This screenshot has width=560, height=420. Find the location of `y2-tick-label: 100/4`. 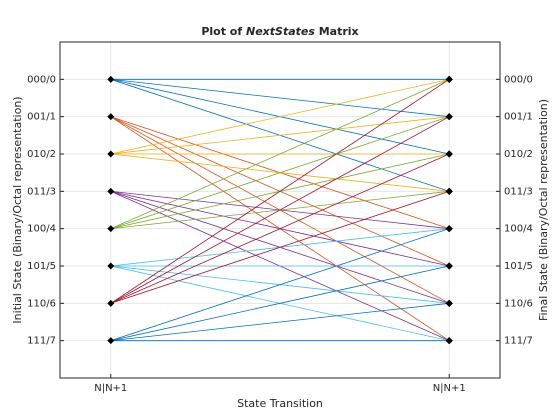

y2-tick-label: 100/4 is located at coordinates (518, 229).